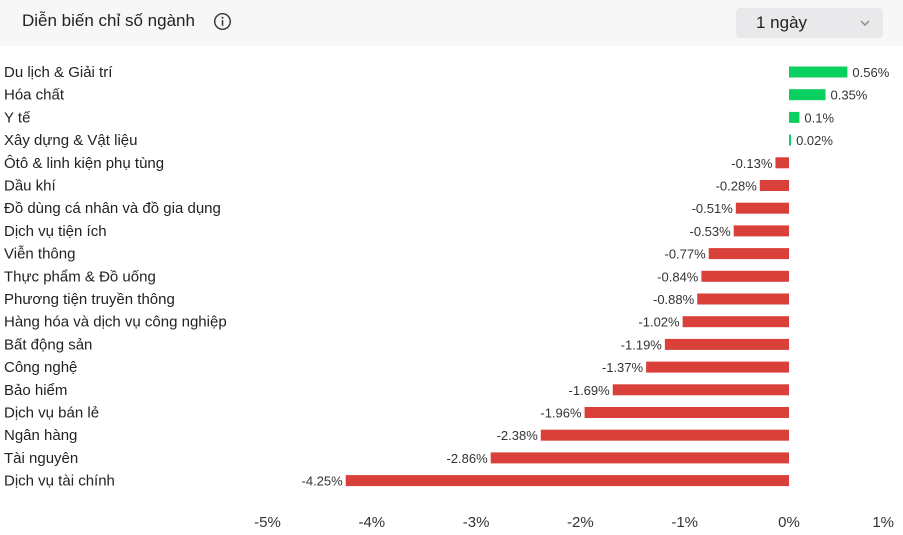 This screenshot has height=535, width=903. What do you see at coordinates (222, 21) in the screenshot?
I see `info-circle-icon` at bounding box center [222, 21].